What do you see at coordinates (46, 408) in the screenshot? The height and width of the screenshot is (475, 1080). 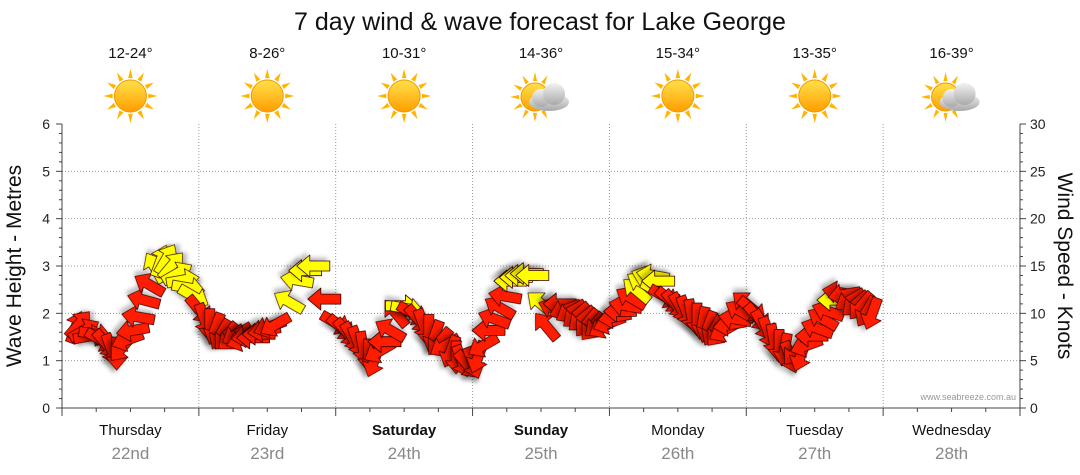 I see `left-tick-label: 0` at bounding box center [46, 408].